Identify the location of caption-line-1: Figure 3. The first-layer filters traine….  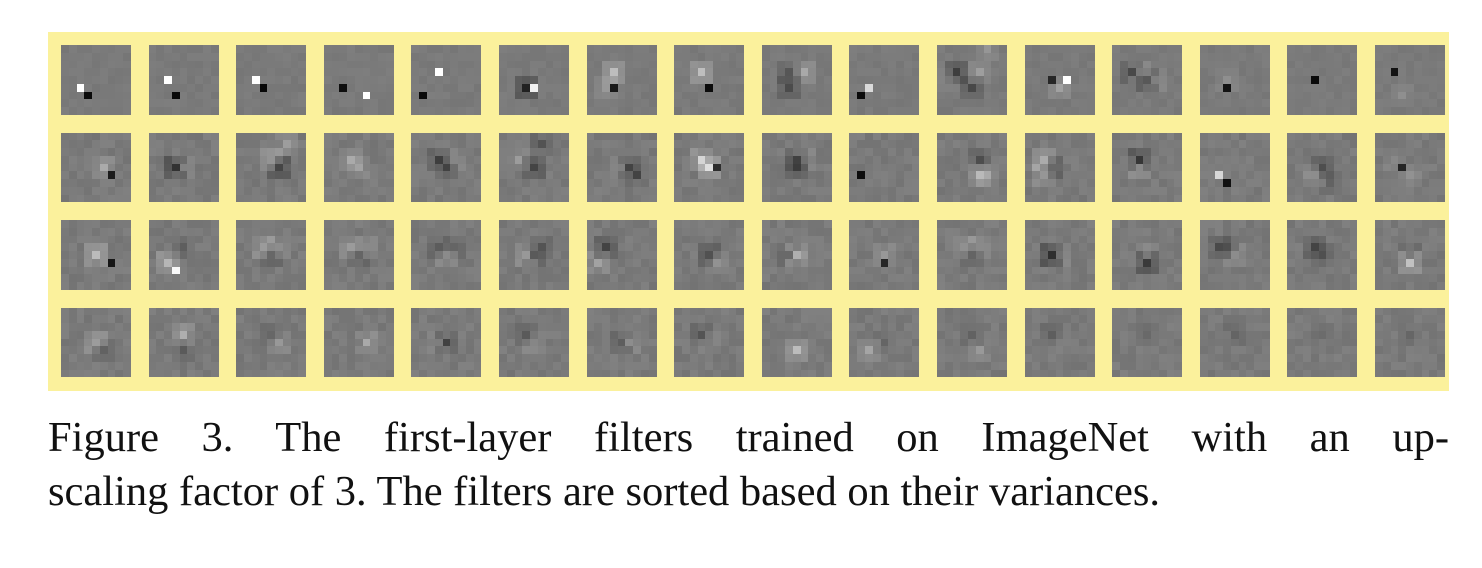
(748, 437).